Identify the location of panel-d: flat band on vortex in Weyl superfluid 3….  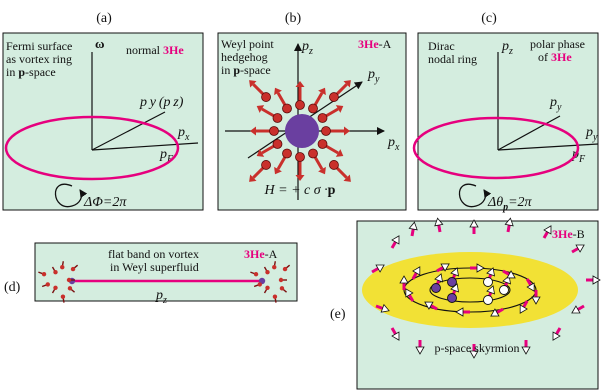
(166, 274).